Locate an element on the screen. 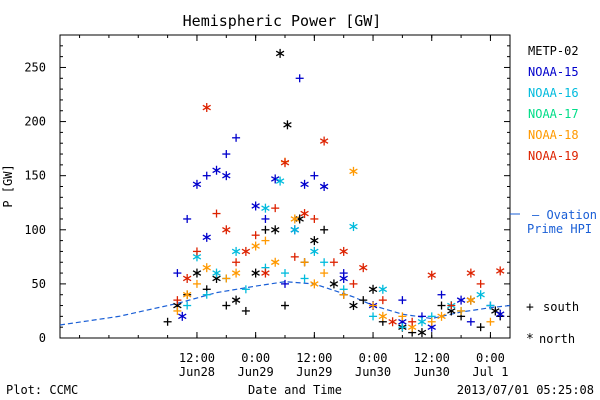  x-tick-label: 0:00 is located at coordinates (373, 358).